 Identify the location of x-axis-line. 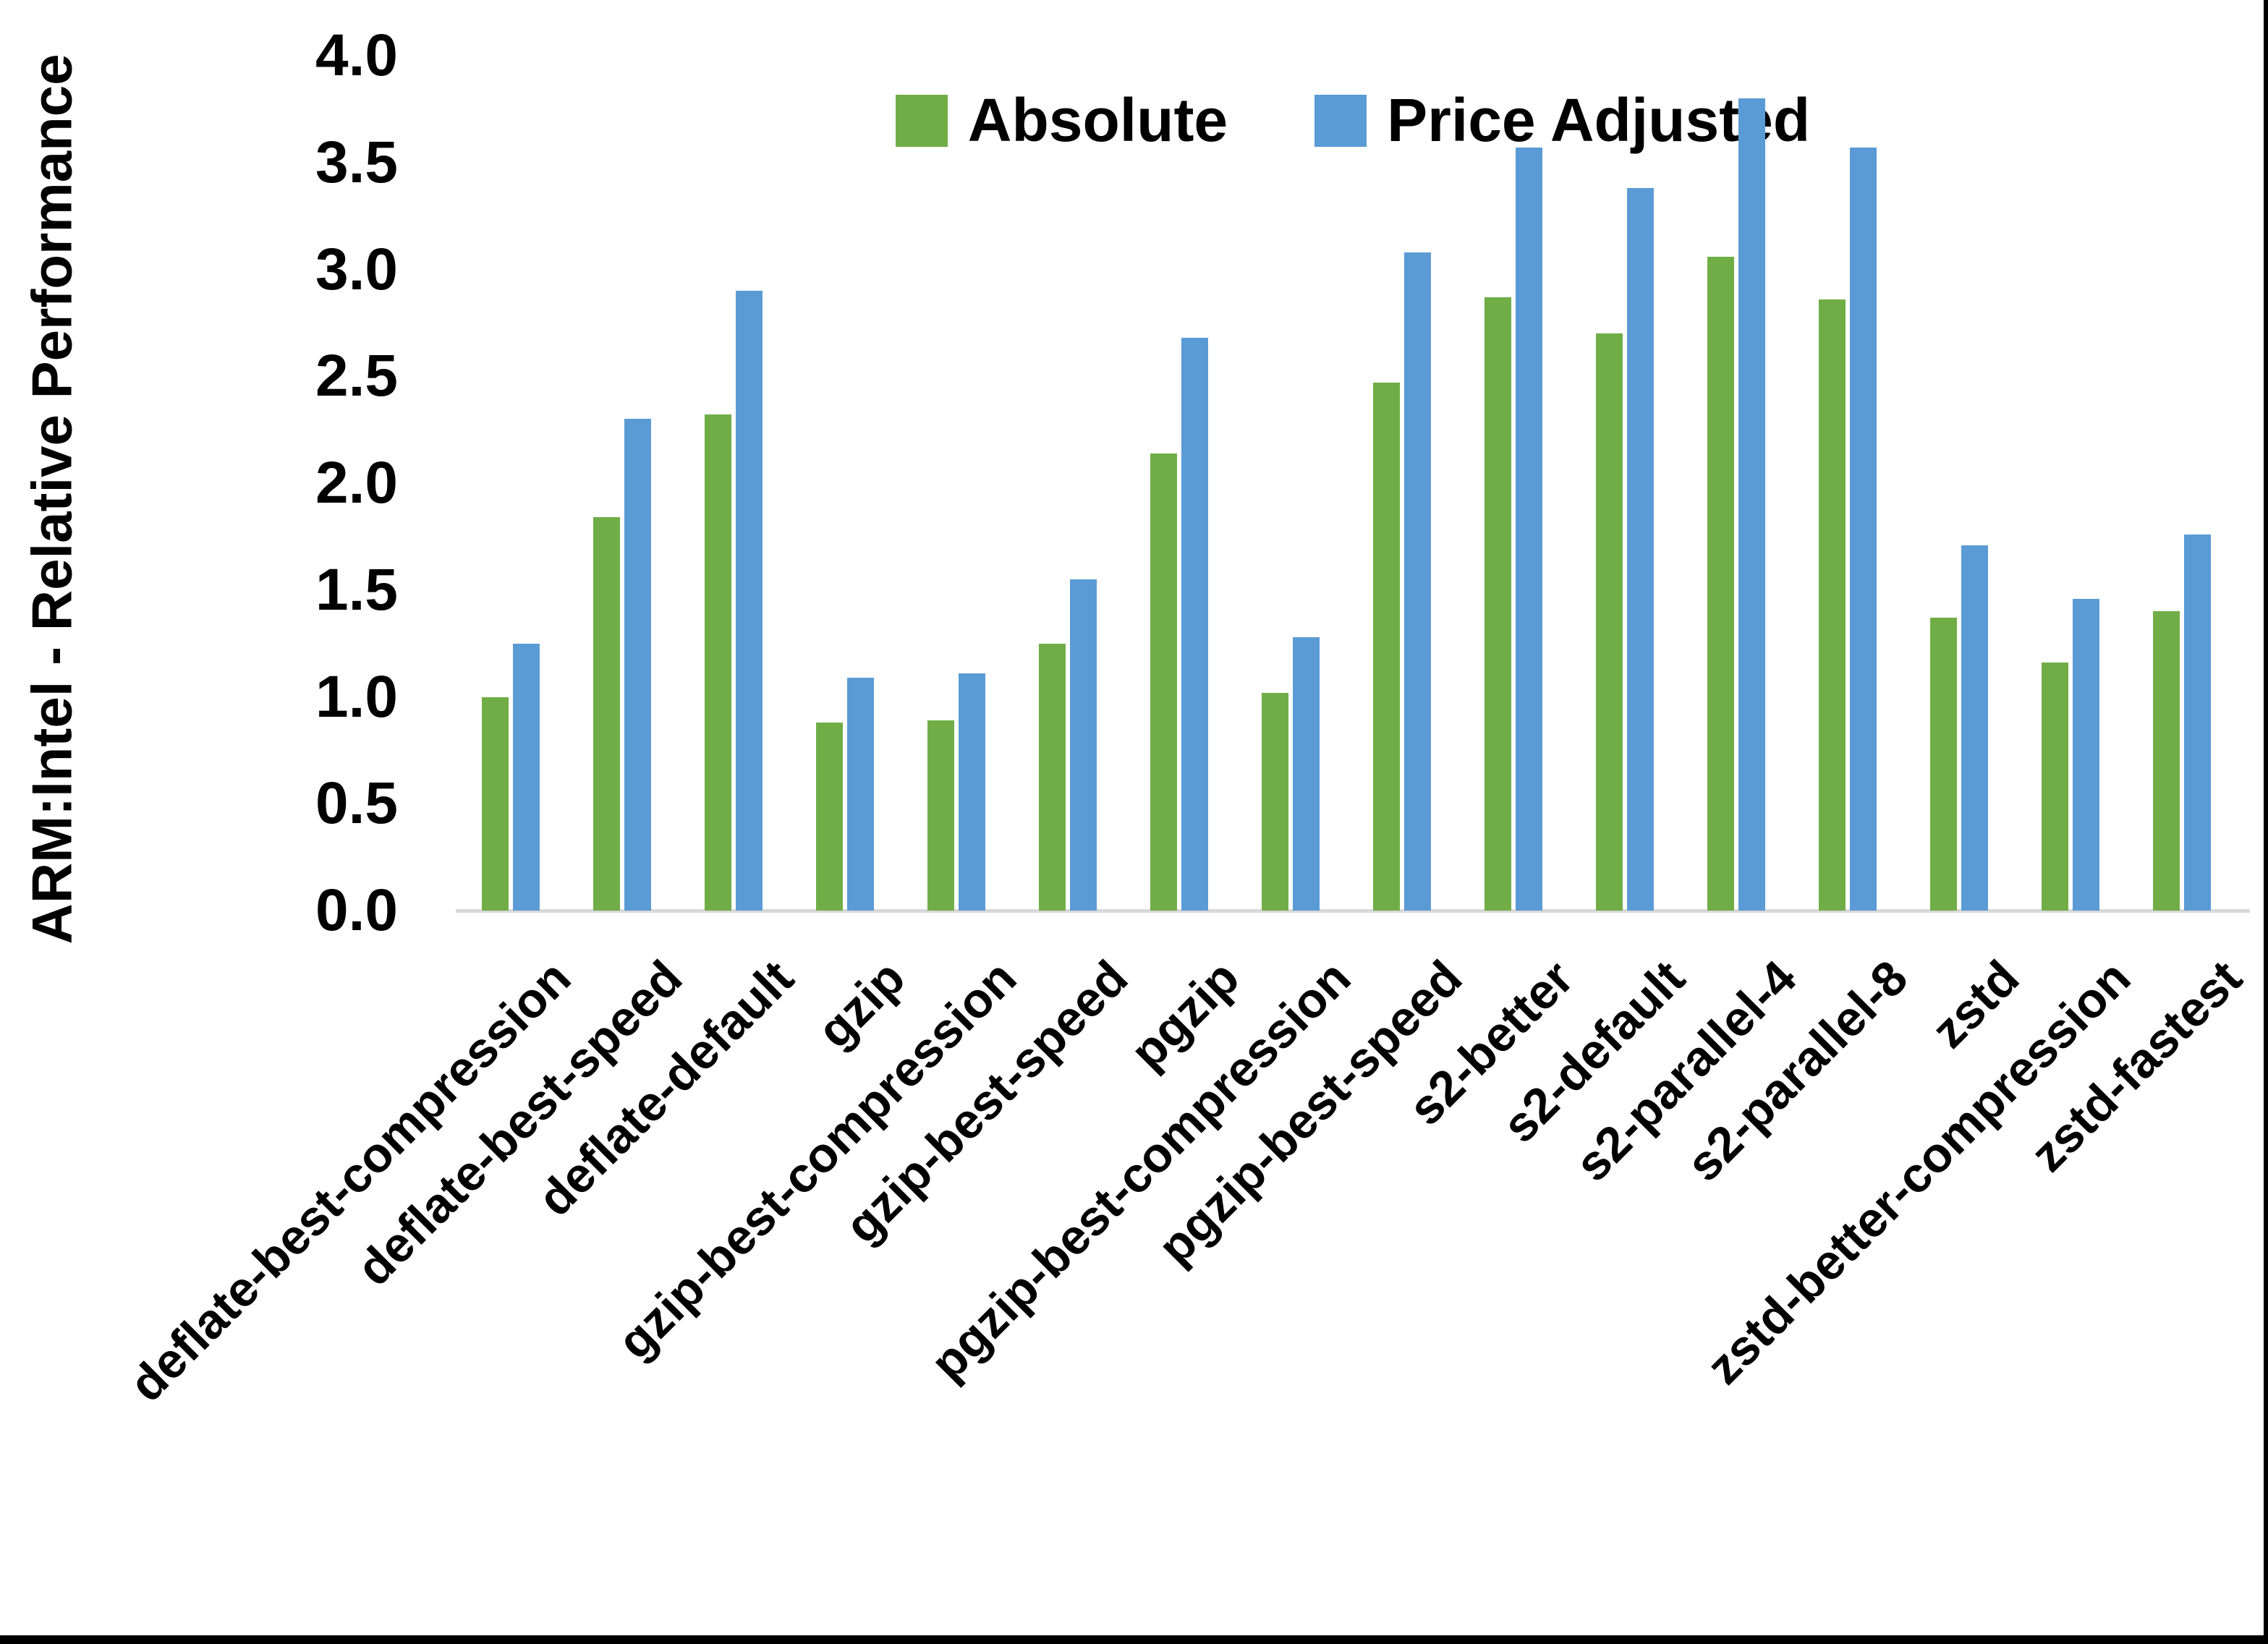
(1353, 911).